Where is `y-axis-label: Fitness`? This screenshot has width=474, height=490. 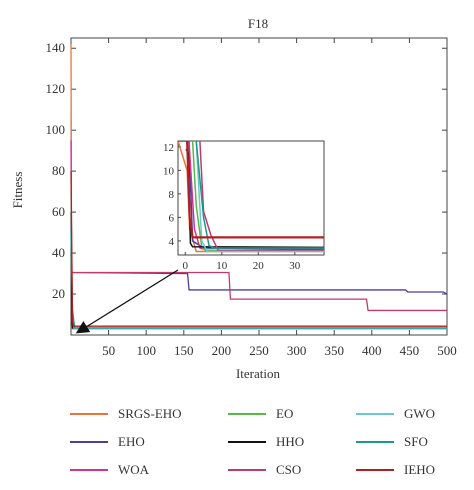 y-axis-label: Fitness is located at coordinates (17, 190).